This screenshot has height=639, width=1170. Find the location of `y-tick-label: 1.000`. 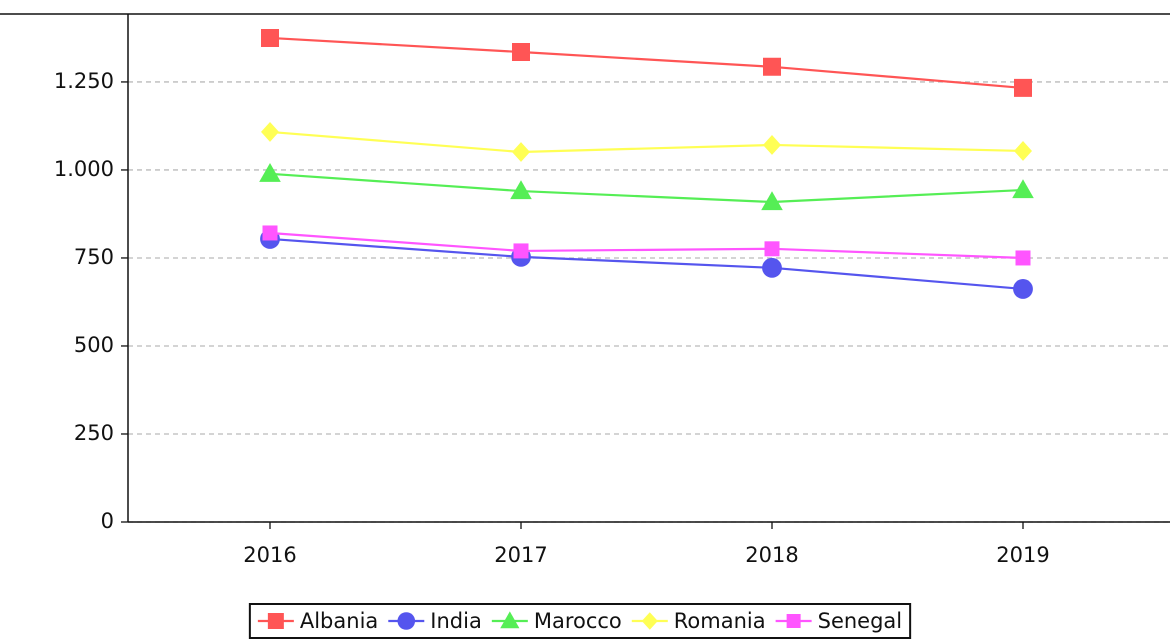

y-tick-label: 1.000 is located at coordinates (84, 169).